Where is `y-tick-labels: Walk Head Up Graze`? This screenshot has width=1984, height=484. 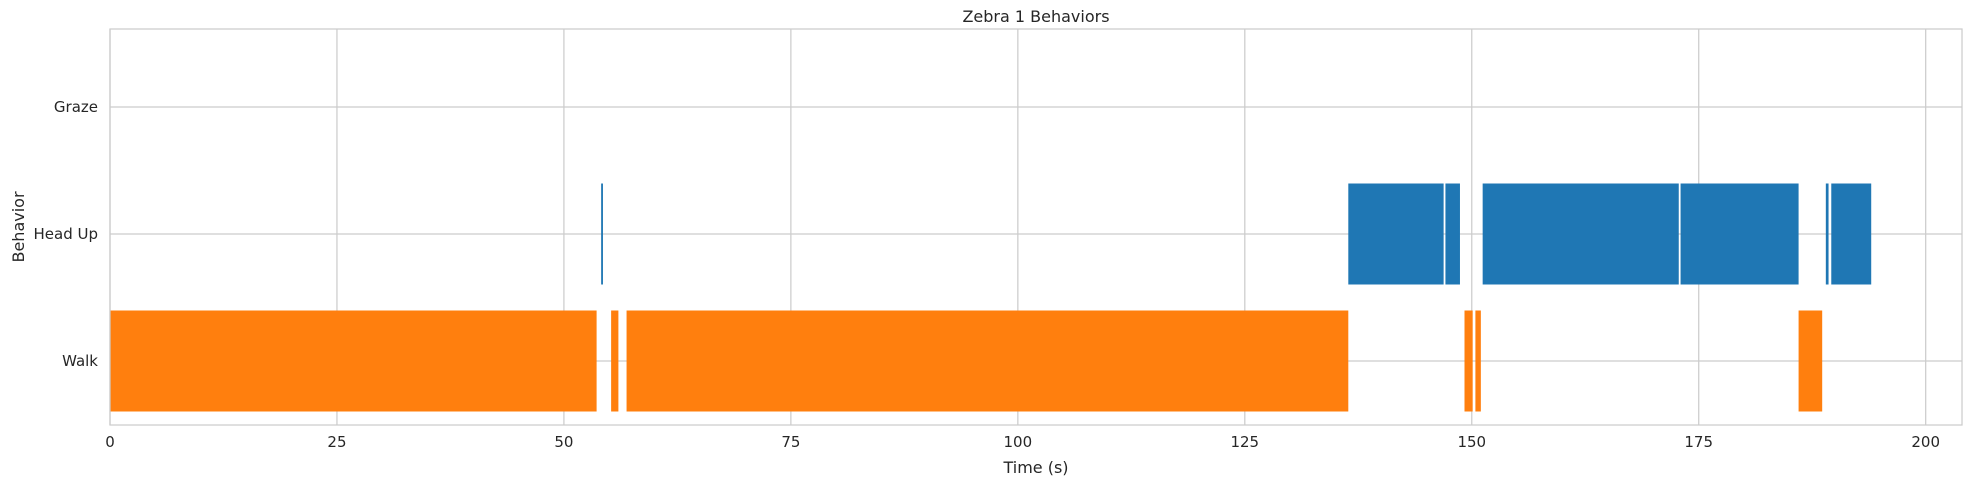
y-tick-labels: Walk Head Up Graze is located at coordinates (66, 234).